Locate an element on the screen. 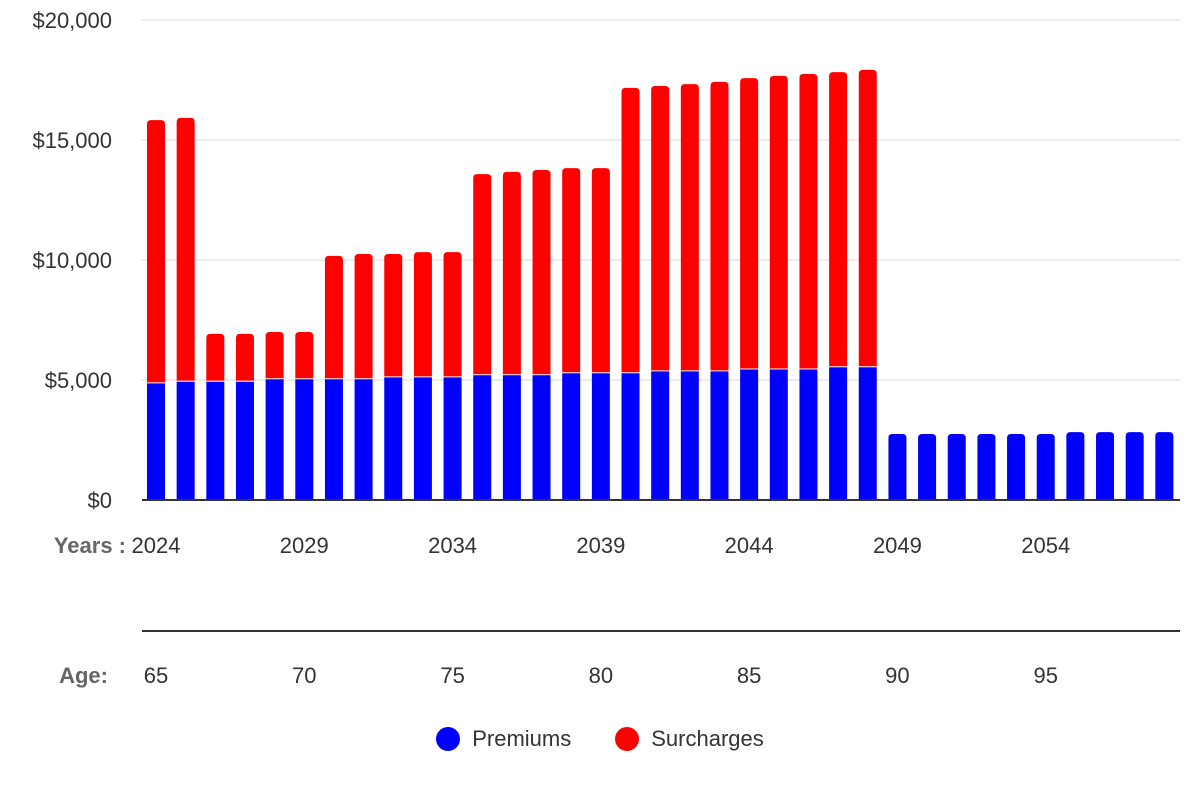 The image size is (1200, 800). age-tick-label: 75 is located at coordinates (452, 675).